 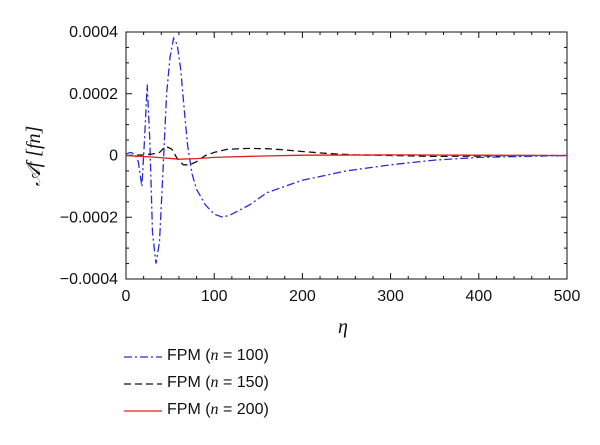 What do you see at coordinates (343, 327) in the screenshot?
I see `x-axis-label: η` at bounding box center [343, 327].